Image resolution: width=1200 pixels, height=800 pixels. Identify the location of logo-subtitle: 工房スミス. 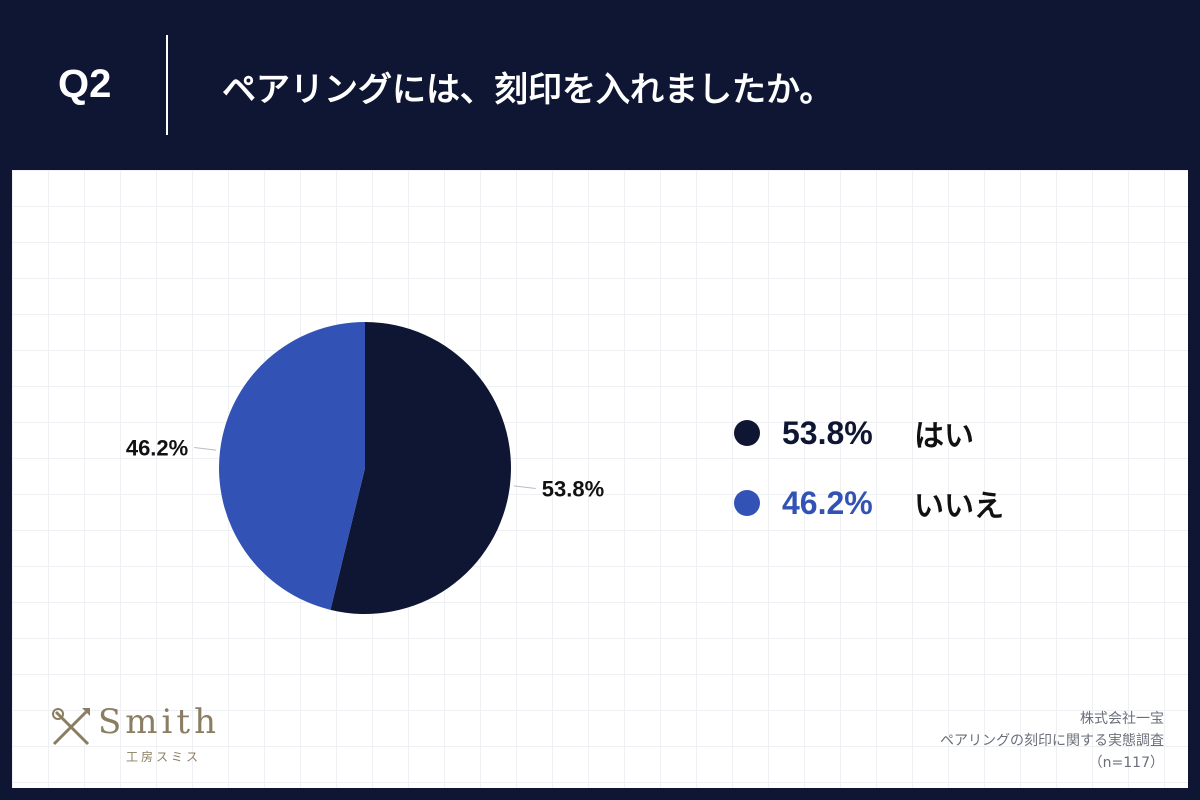
(164, 757).